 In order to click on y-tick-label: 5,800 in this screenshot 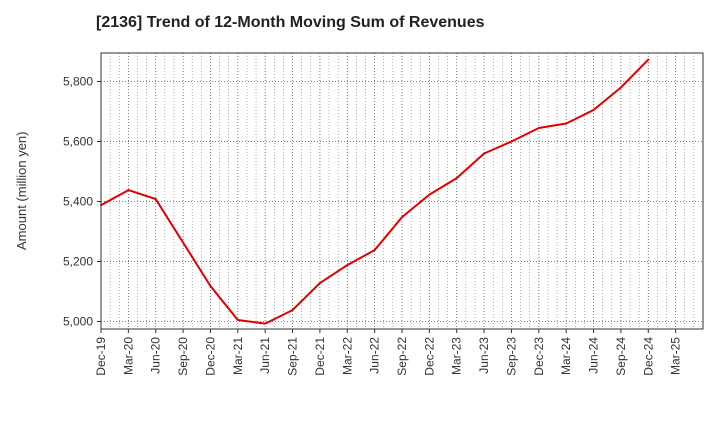, I will do `click(78, 82)`.